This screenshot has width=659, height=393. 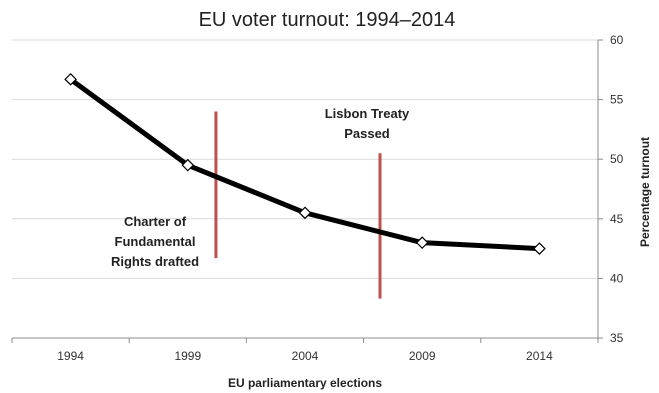 What do you see at coordinates (187, 356) in the screenshot?
I see `x-tick-label: 1999` at bounding box center [187, 356].